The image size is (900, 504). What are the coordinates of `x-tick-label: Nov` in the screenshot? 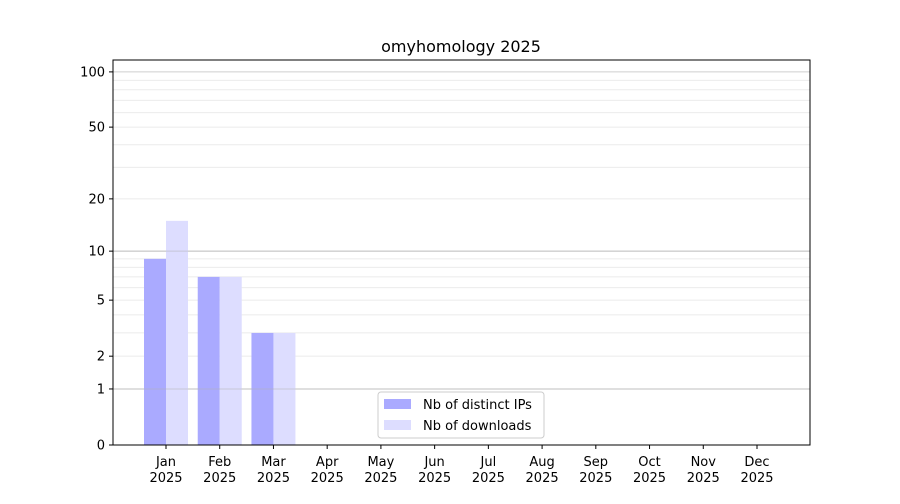 It's located at (704, 462).